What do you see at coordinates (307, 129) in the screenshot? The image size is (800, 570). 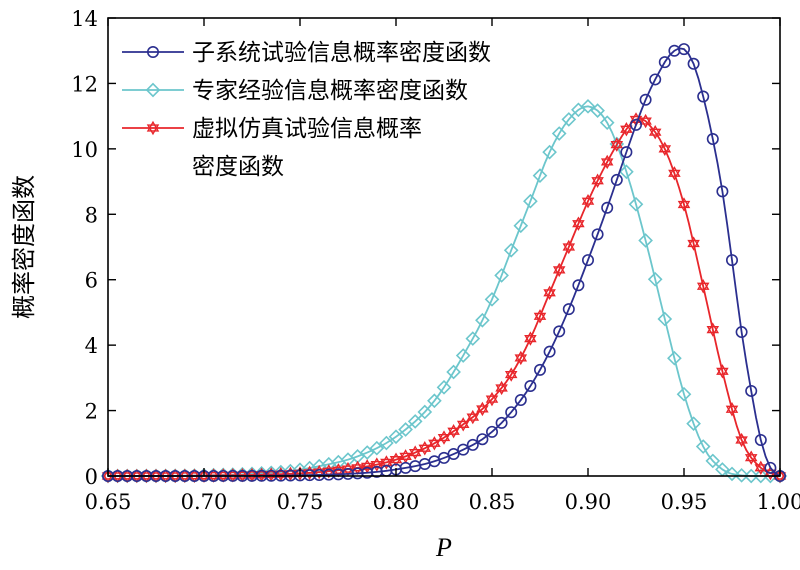 I see `legend-label: 虚拟仿真试验信息概率` at bounding box center [307, 129].